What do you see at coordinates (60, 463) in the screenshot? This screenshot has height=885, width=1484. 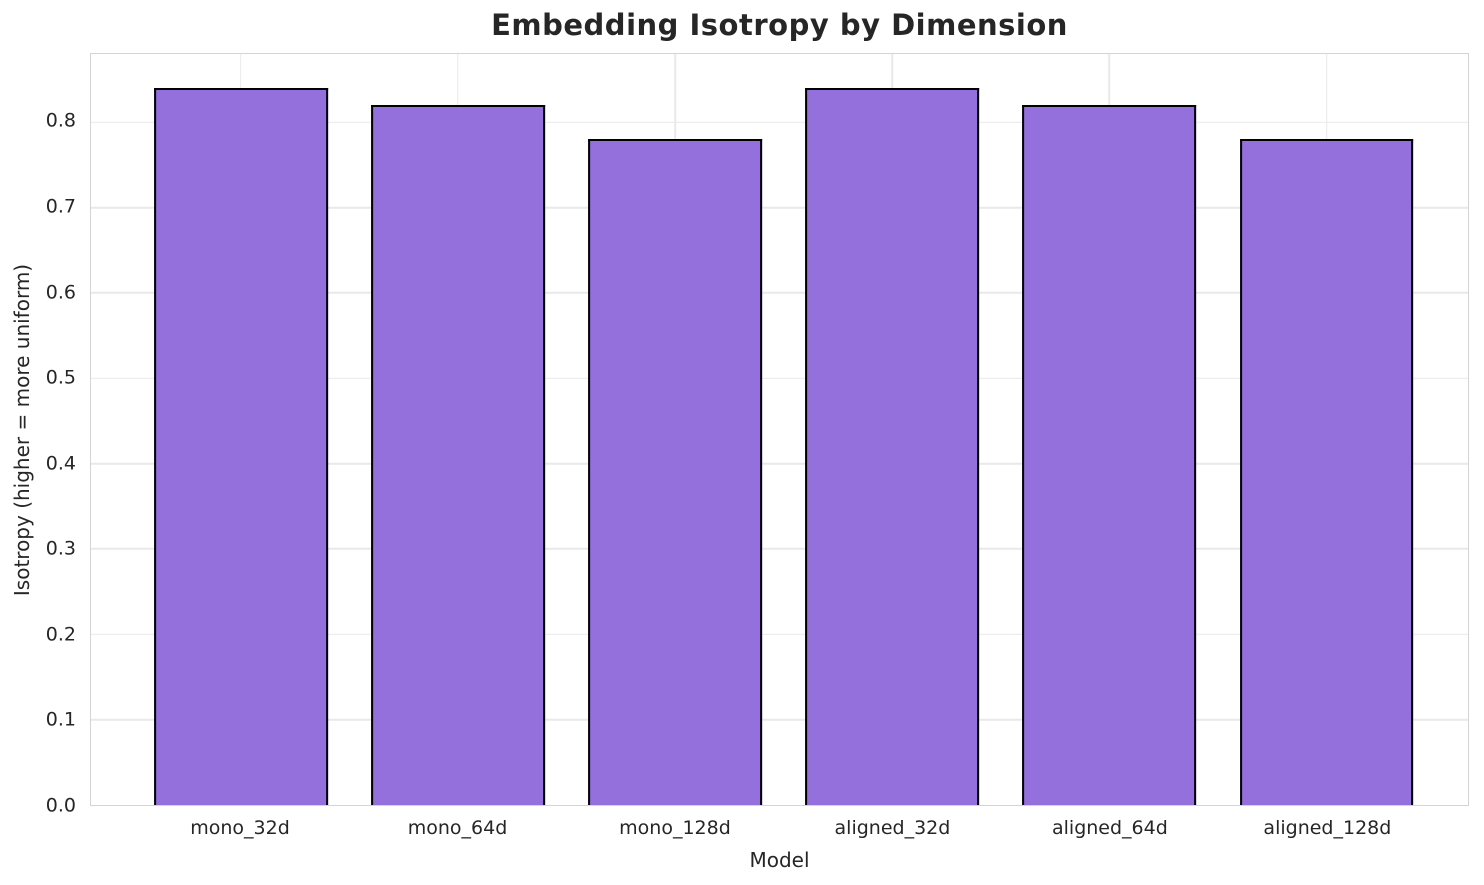 I see `y-tick-label: 0.4` at bounding box center [60, 463].